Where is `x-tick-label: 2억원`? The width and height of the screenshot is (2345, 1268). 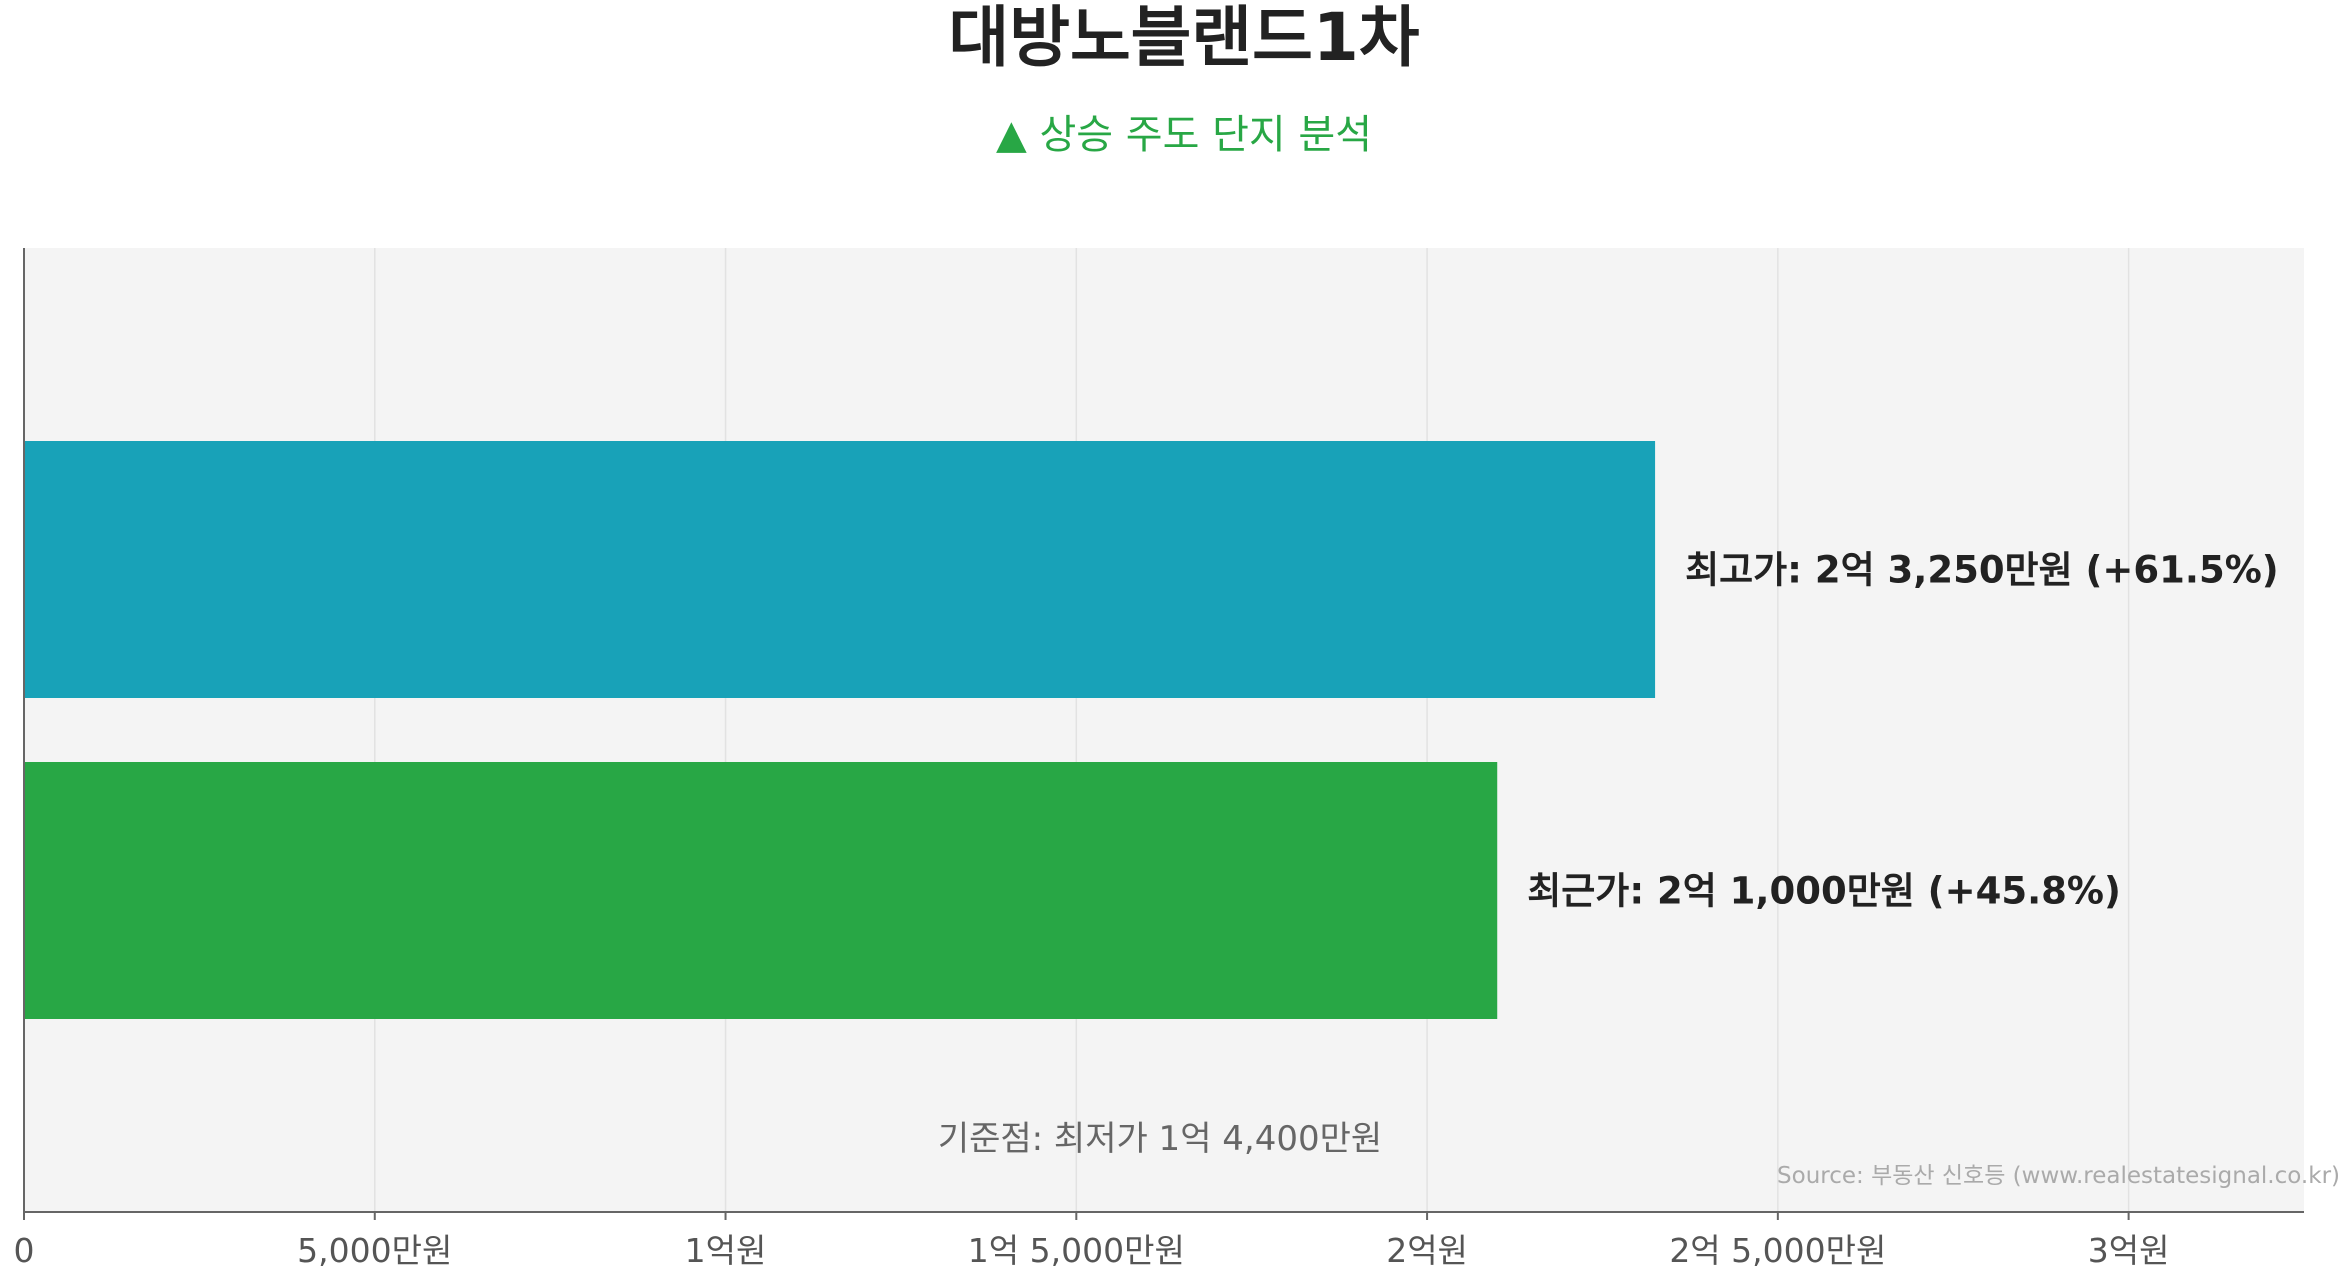
x-tick-label: 2억원 is located at coordinates (1427, 1249).